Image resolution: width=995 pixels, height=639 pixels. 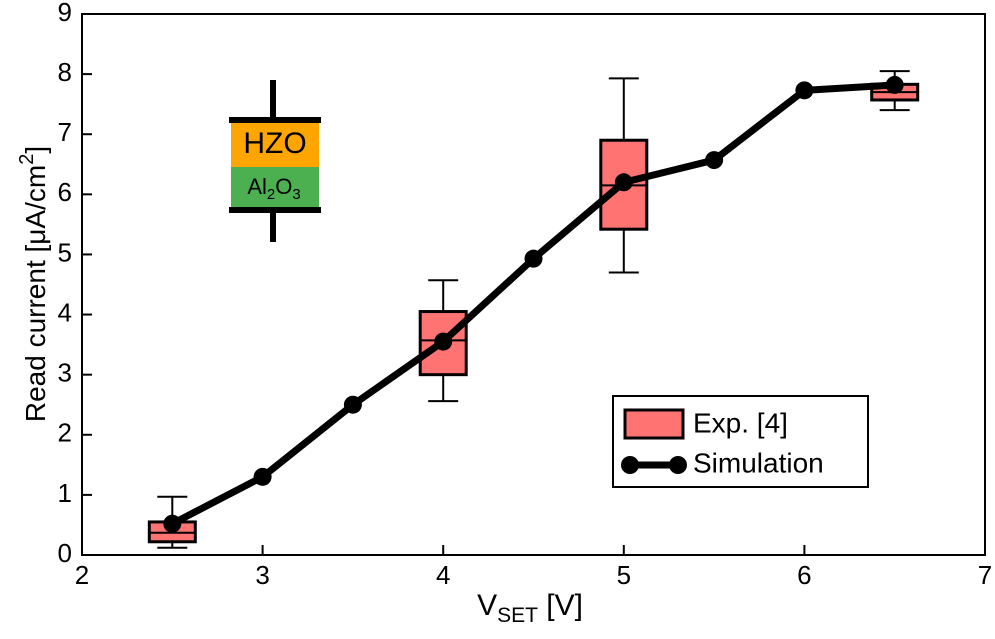 What do you see at coordinates (33, 284) in the screenshot?
I see `y-axis-label: Read current [μA/cm2]` at bounding box center [33, 284].